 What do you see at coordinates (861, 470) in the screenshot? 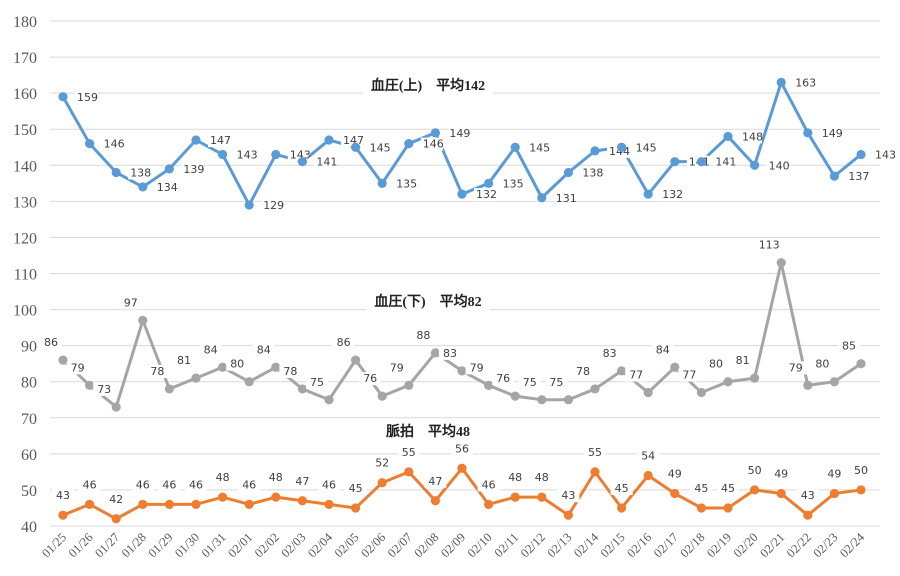
I see `data-label: 50` at bounding box center [861, 470].